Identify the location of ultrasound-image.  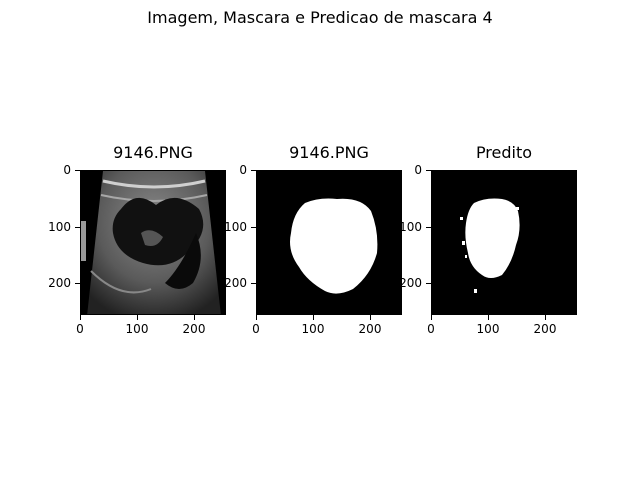
(153, 242).